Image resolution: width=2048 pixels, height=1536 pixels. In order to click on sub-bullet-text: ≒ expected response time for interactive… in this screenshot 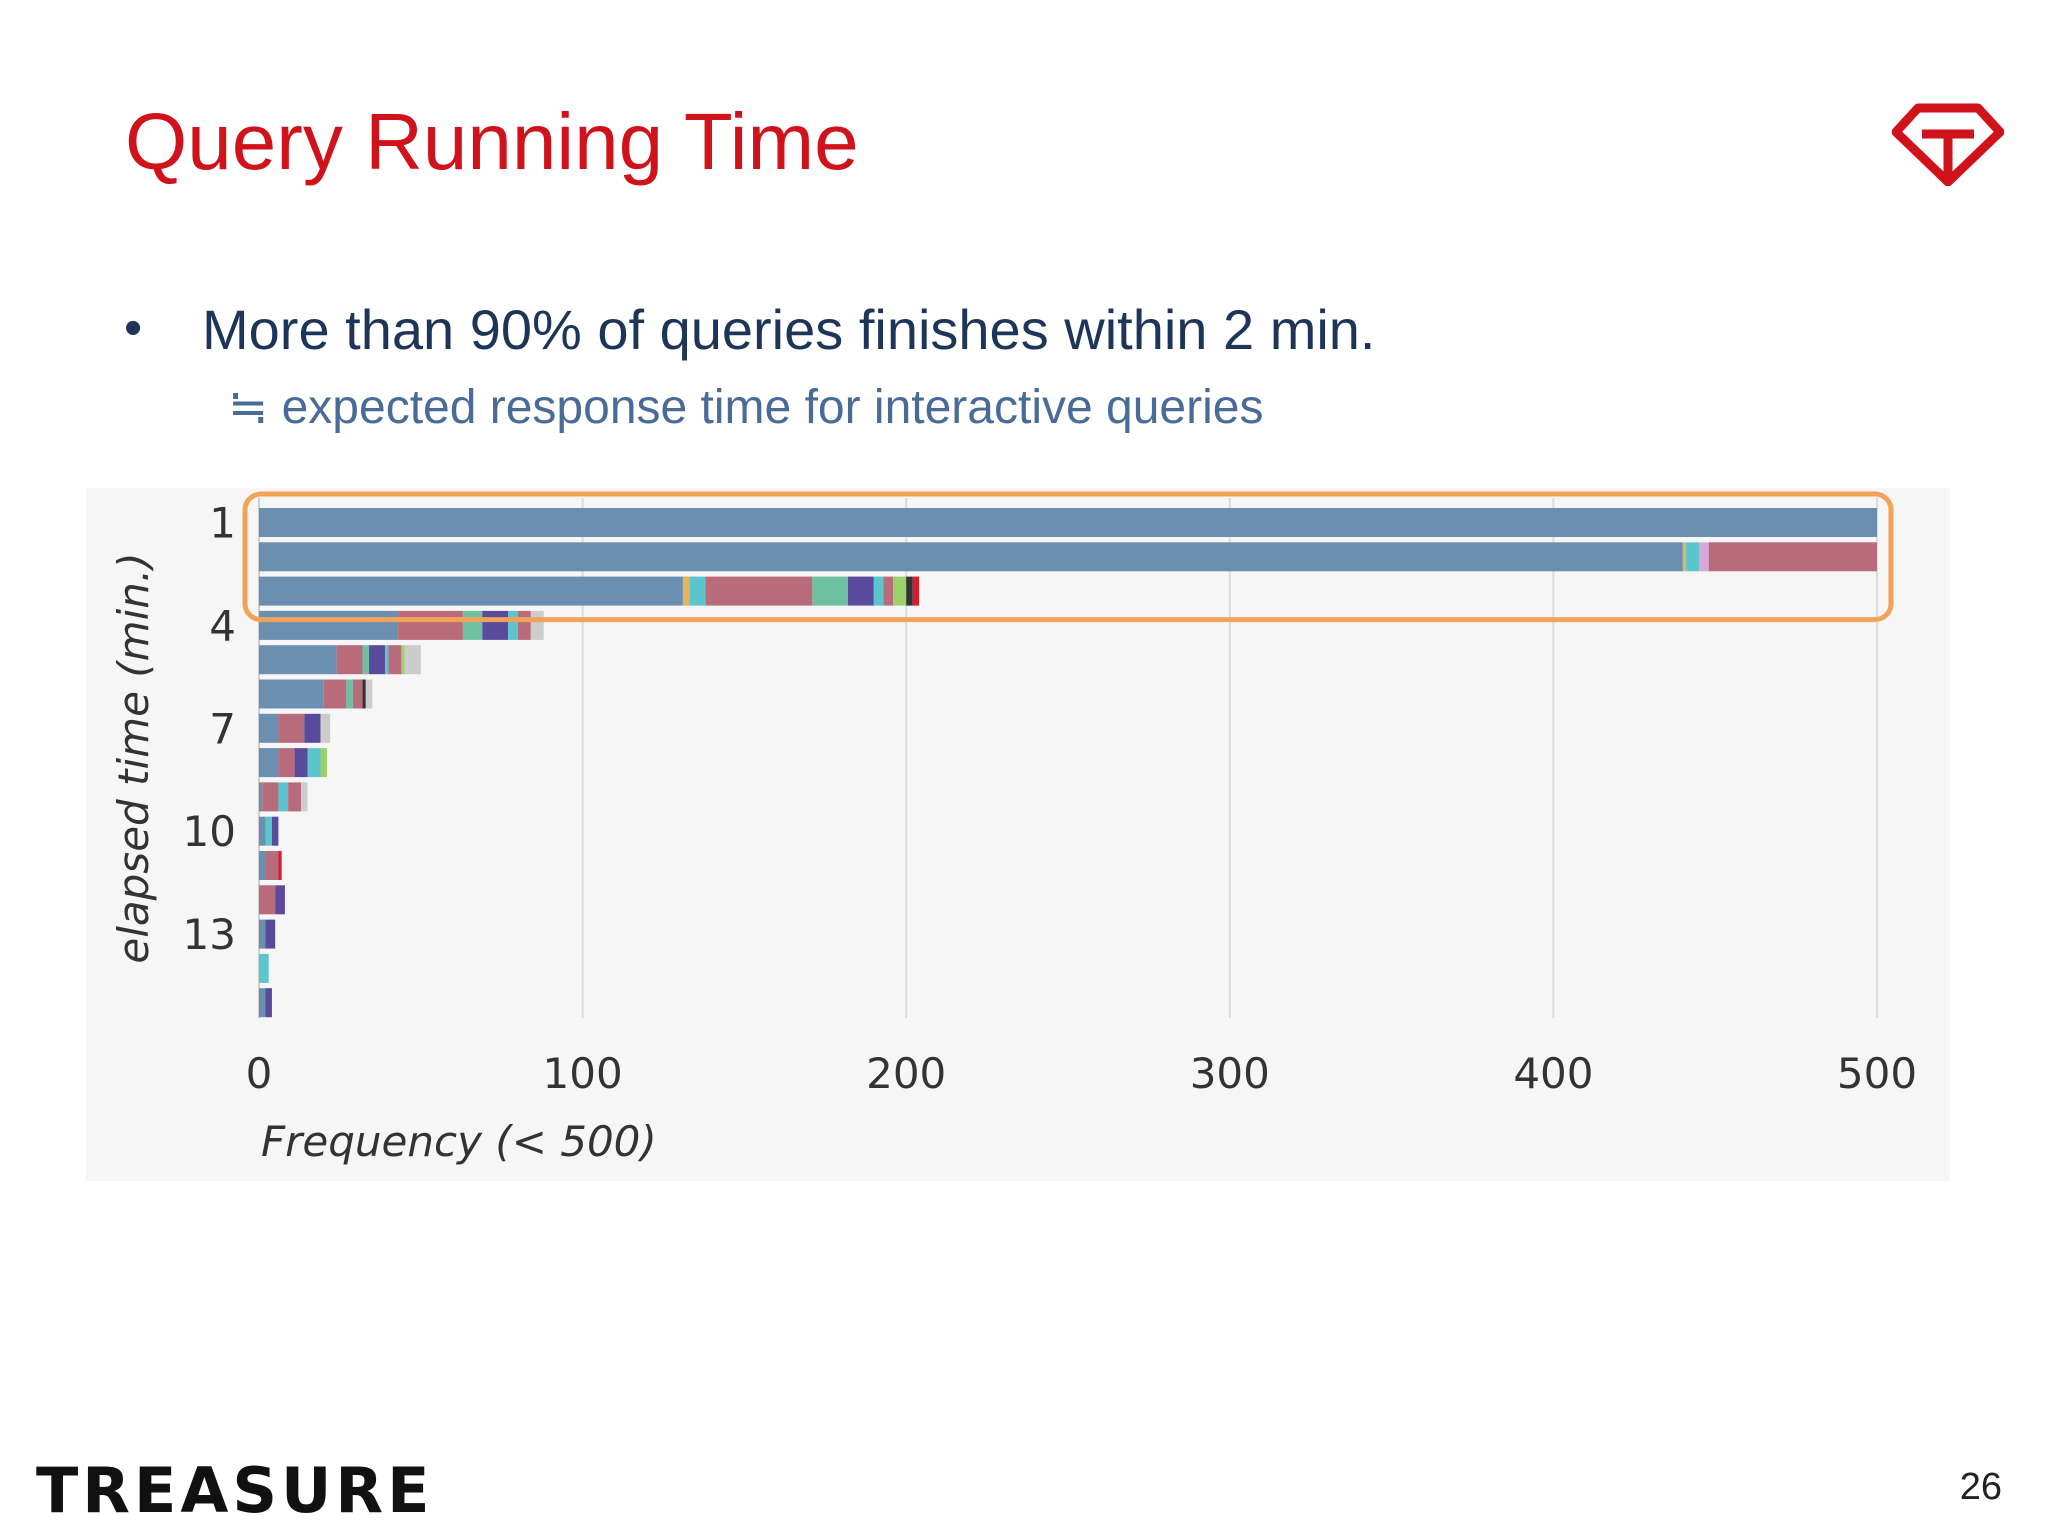, I will do `click(746, 407)`.